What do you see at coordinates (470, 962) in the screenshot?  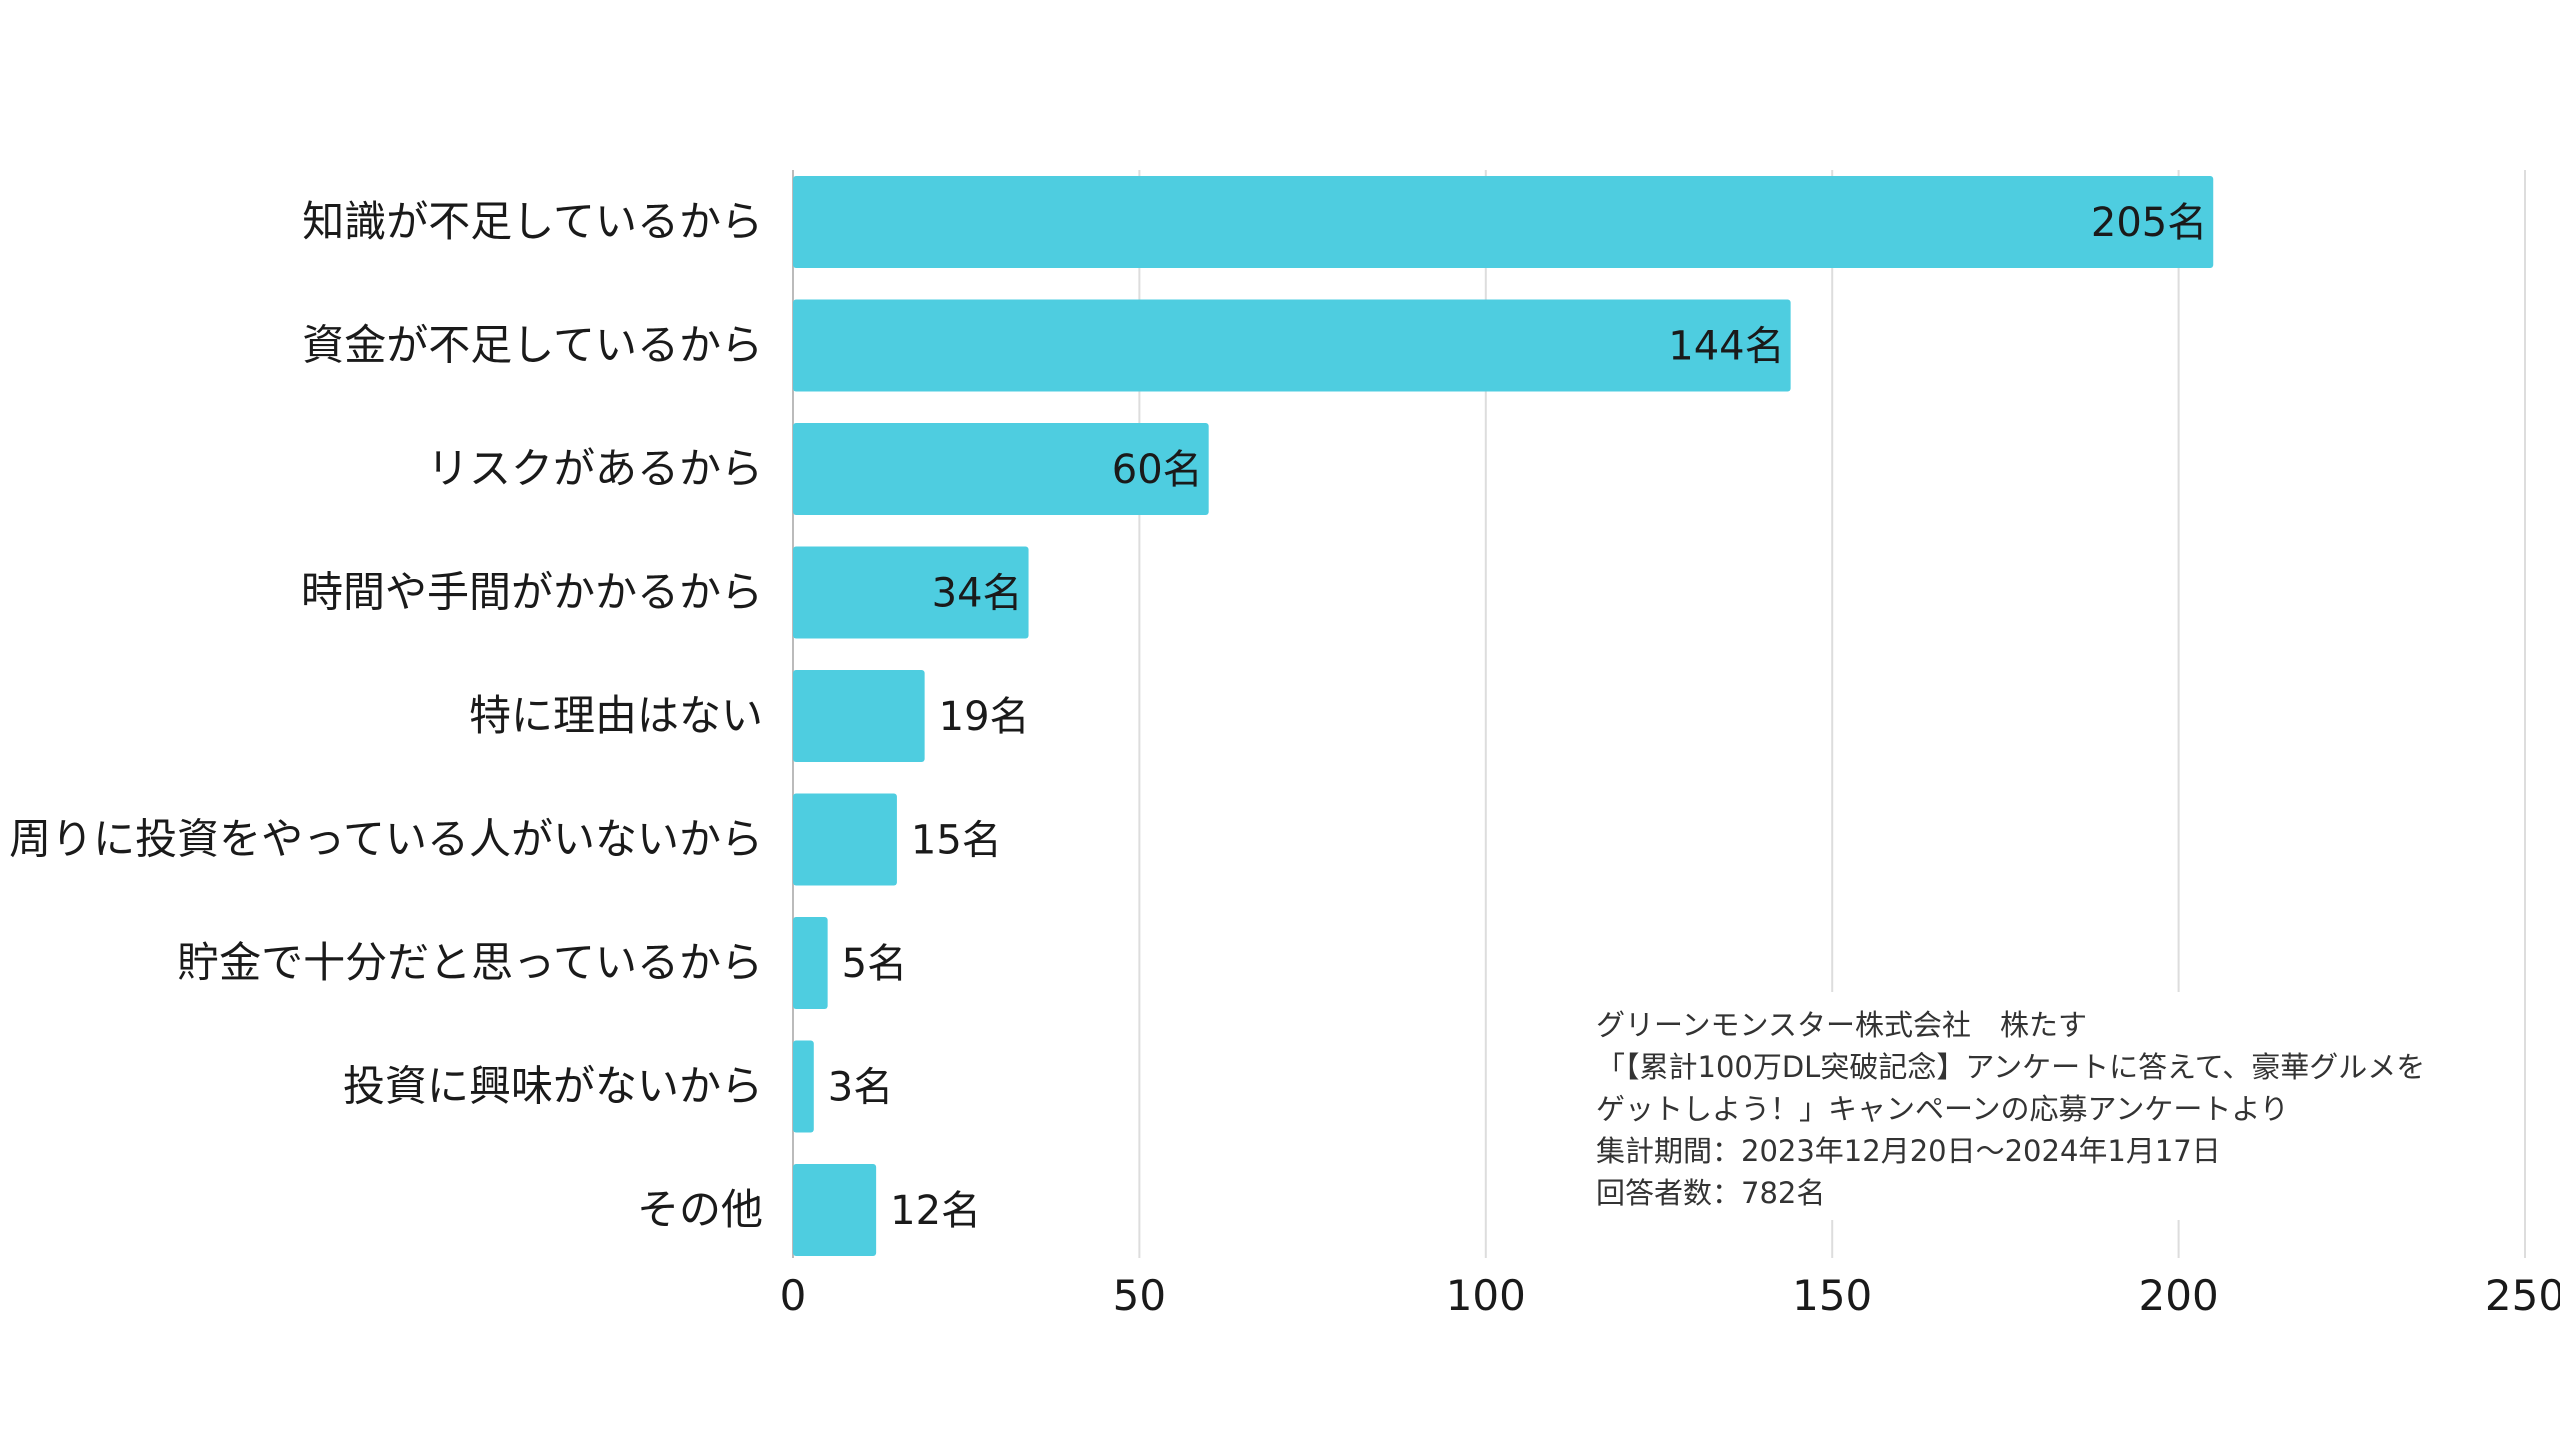 I see `category-label: 貯金で十分だと思っているから` at bounding box center [470, 962].